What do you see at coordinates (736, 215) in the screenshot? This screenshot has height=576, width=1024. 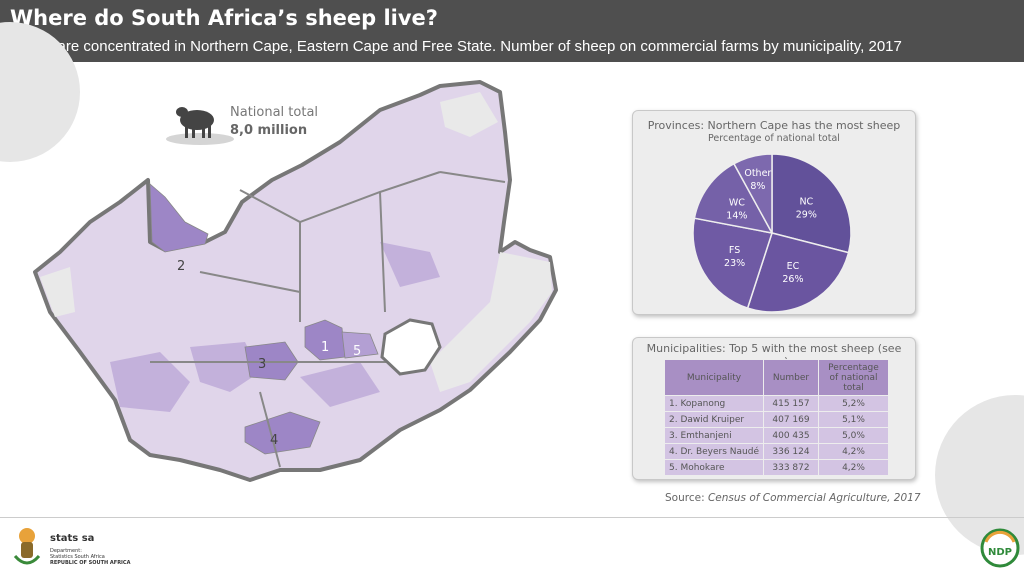 I see `pie-value: 14%` at bounding box center [736, 215].